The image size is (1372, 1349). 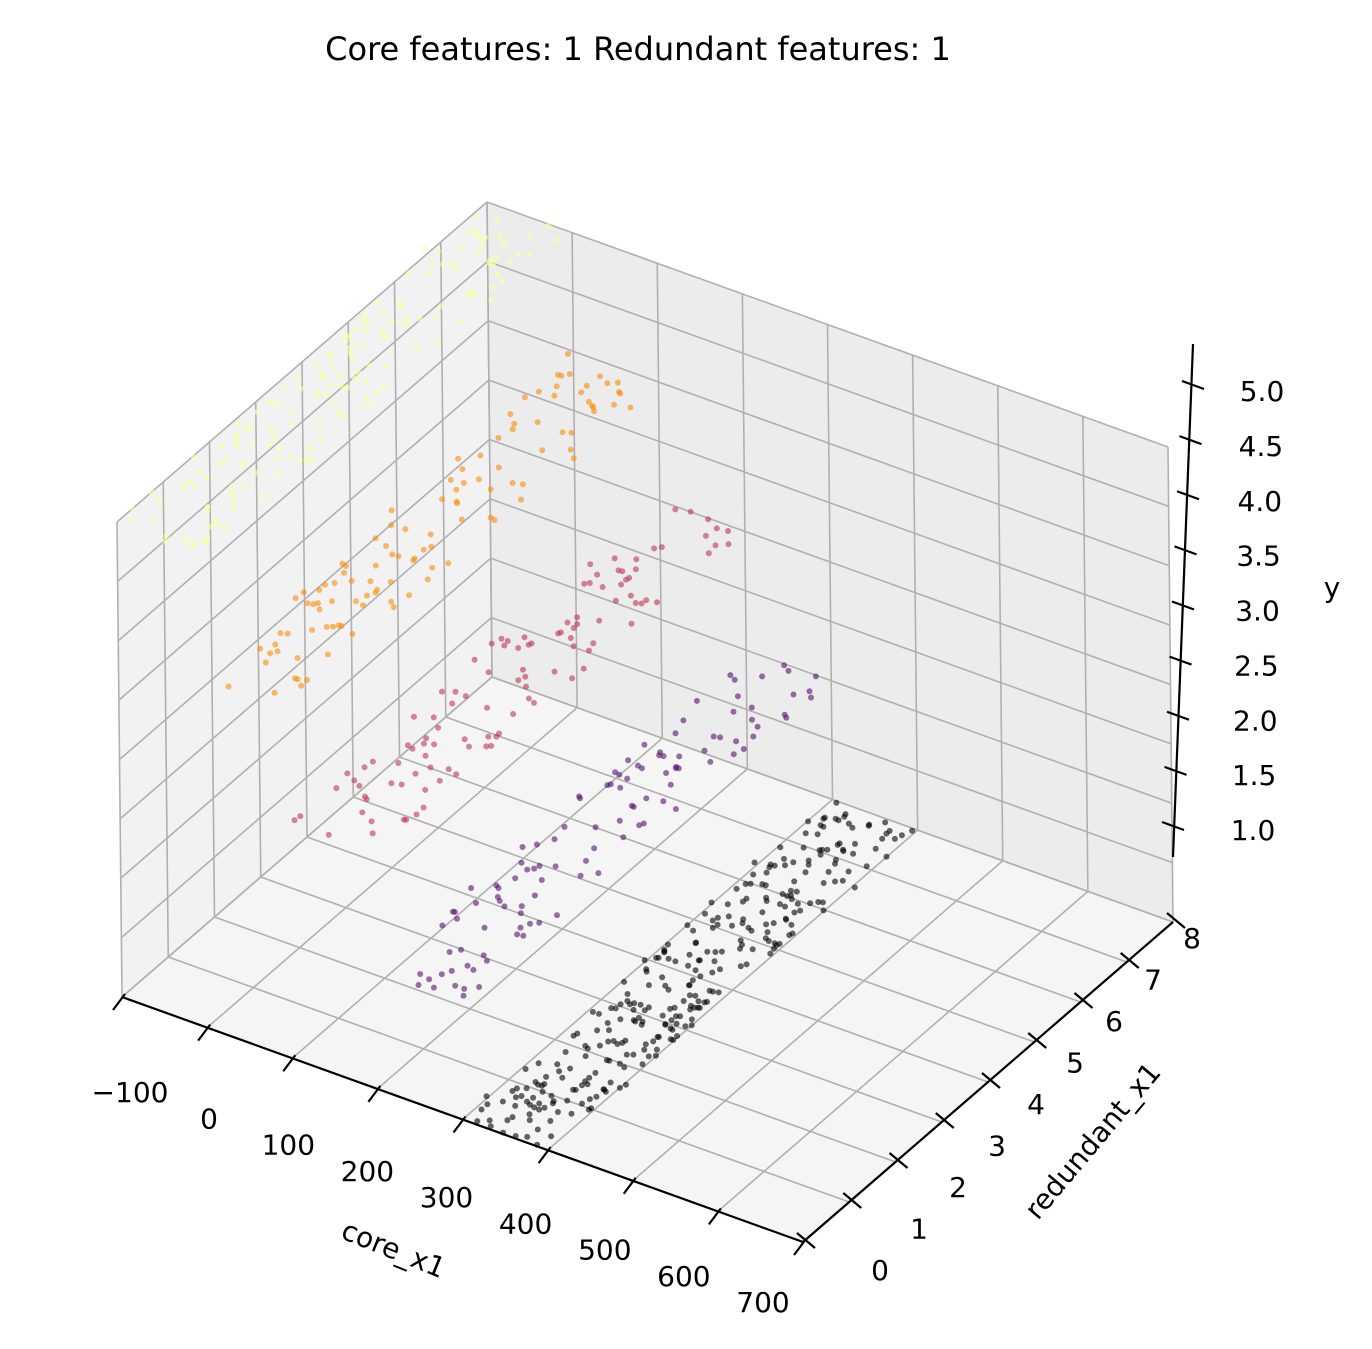 I want to click on z-tick, so click(x=1188, y=495).